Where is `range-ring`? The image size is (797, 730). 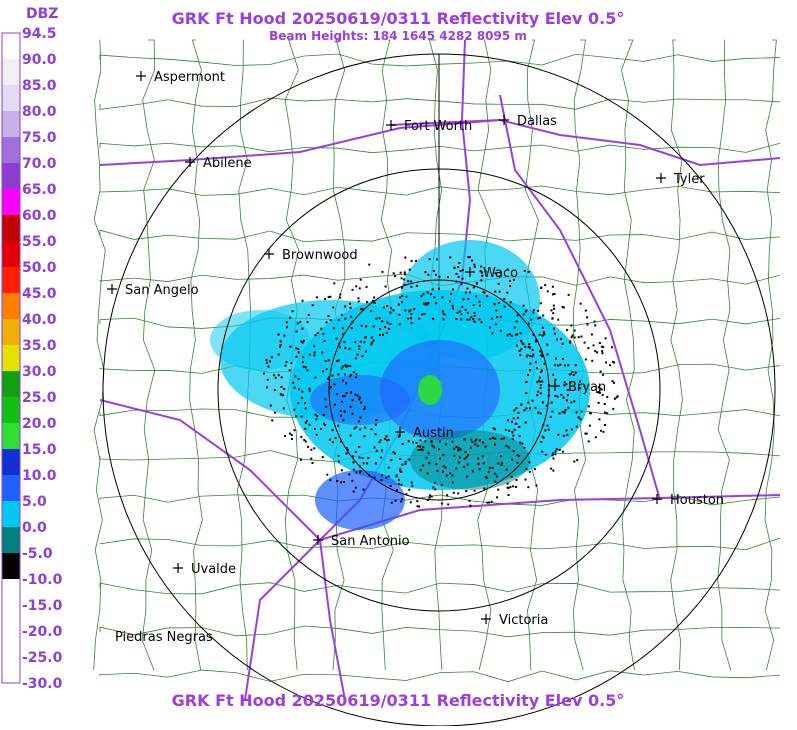 range-ring is located at coordinates (439, 390).